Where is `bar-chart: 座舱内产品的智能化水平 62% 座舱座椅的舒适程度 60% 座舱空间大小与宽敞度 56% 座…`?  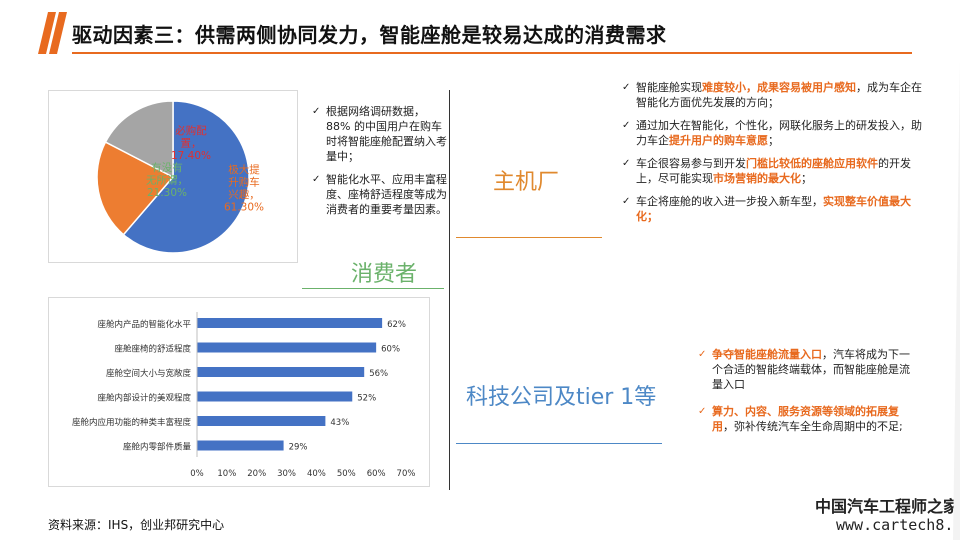 bar-chart: 座舱内产品的智能化水平 62% 座舱座椅的舒适程度 60% 座舱空间大小与宽敞度 56% 座… is located at coordinates (244, 395).